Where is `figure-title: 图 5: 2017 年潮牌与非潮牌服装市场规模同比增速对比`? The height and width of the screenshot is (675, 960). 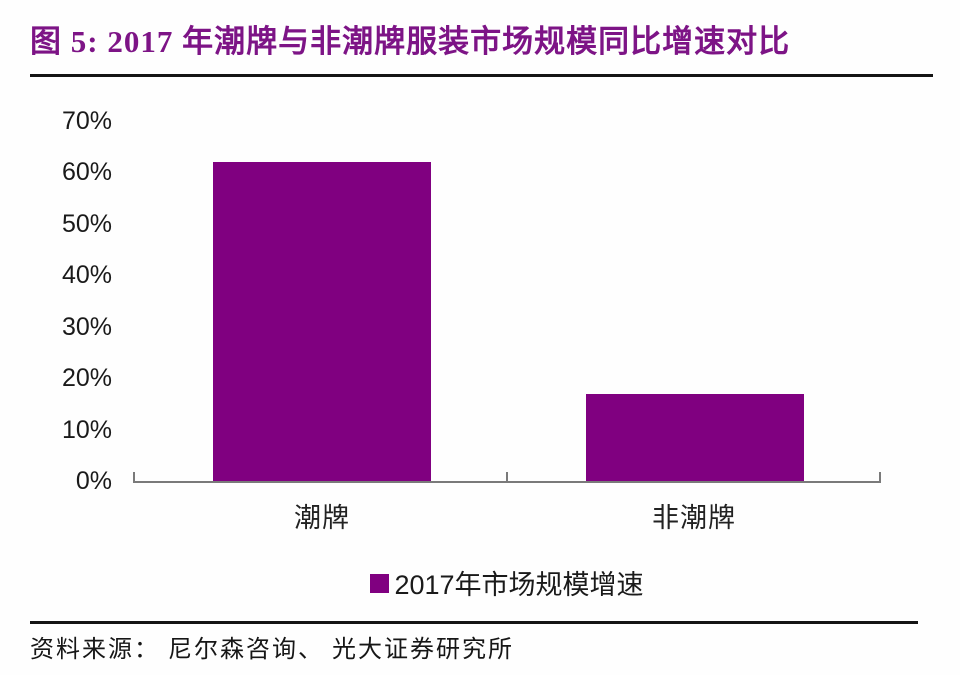
figure-title: 图 5: 2017 年潮牌与非潮牌服装市场规模同比增速对比 is located at coordinates (410, 41).